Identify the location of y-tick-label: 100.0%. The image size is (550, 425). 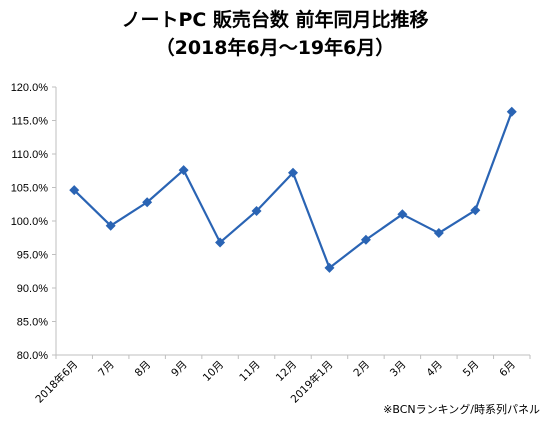
(30, 222).